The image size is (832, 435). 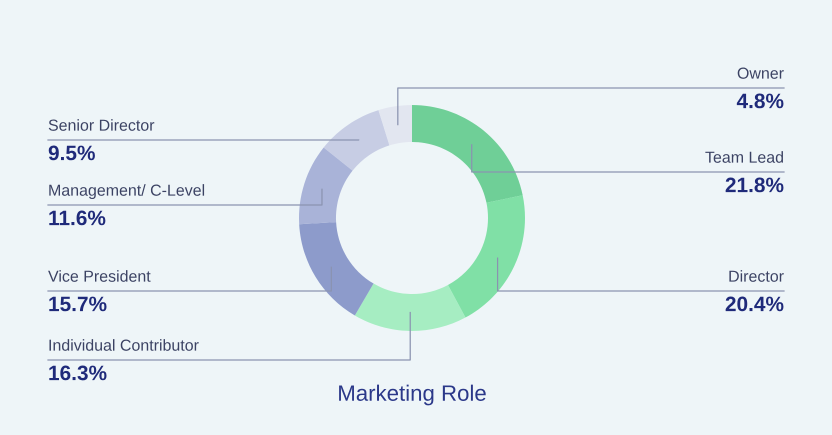 I want to click on data-label: 20.4%, so click(x=755, y=304).